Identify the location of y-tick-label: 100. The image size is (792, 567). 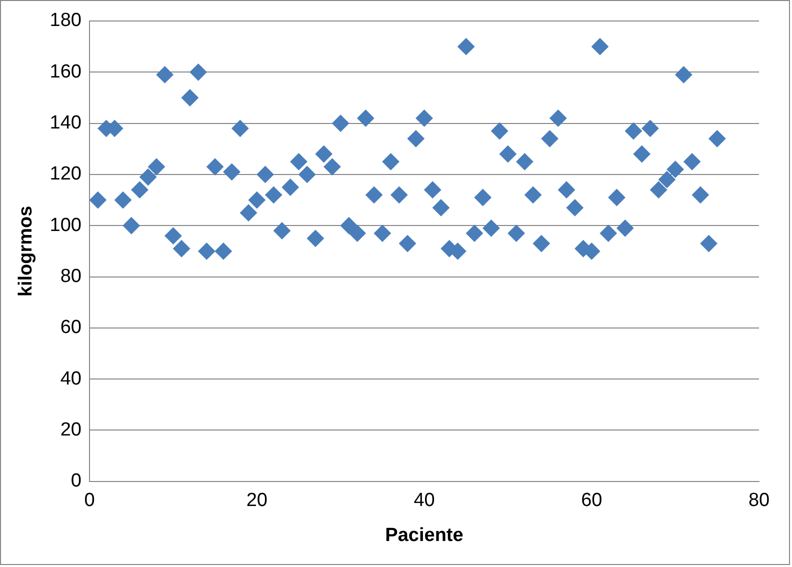
(66, 225).